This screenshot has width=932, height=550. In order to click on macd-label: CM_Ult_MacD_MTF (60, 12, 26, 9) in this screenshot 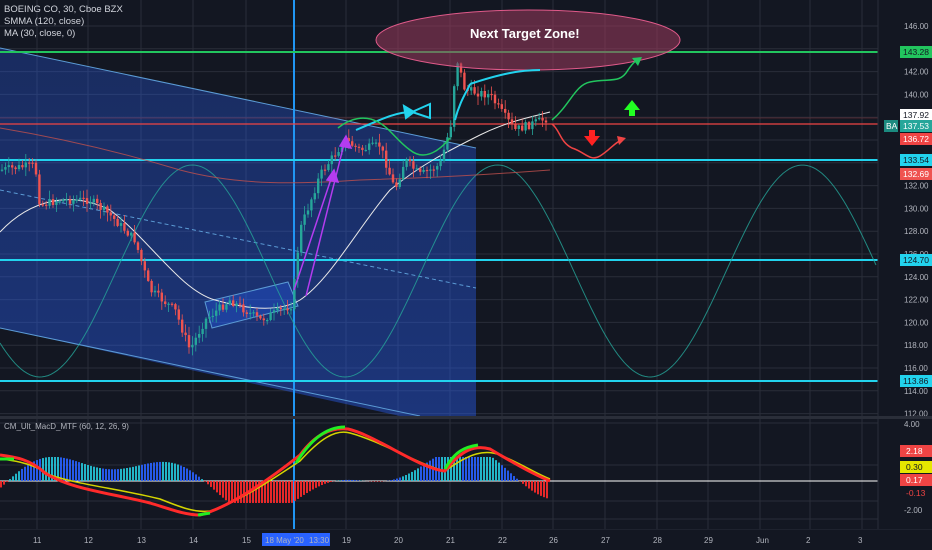, I will do `click(66, 426)`.